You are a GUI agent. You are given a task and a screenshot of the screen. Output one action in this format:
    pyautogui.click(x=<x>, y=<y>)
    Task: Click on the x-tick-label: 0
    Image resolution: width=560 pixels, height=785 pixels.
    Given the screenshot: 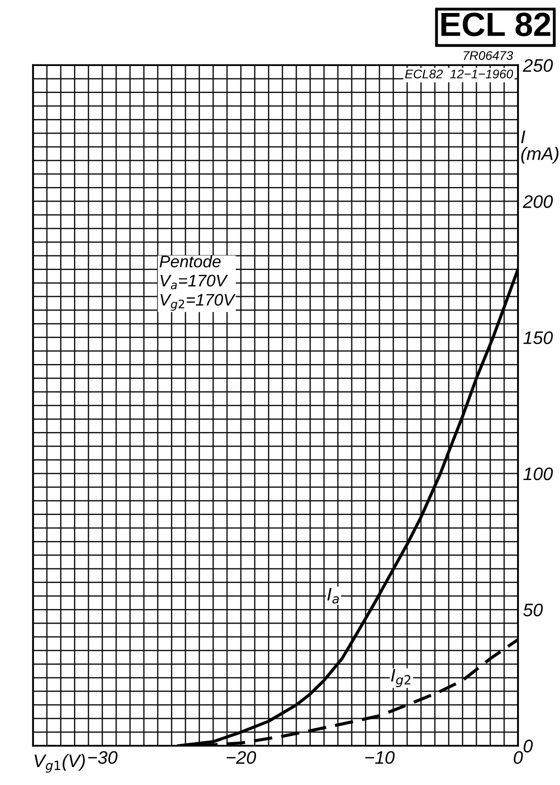 What is the action you would take?
    pyautogui.click(x=518, y=757)
    